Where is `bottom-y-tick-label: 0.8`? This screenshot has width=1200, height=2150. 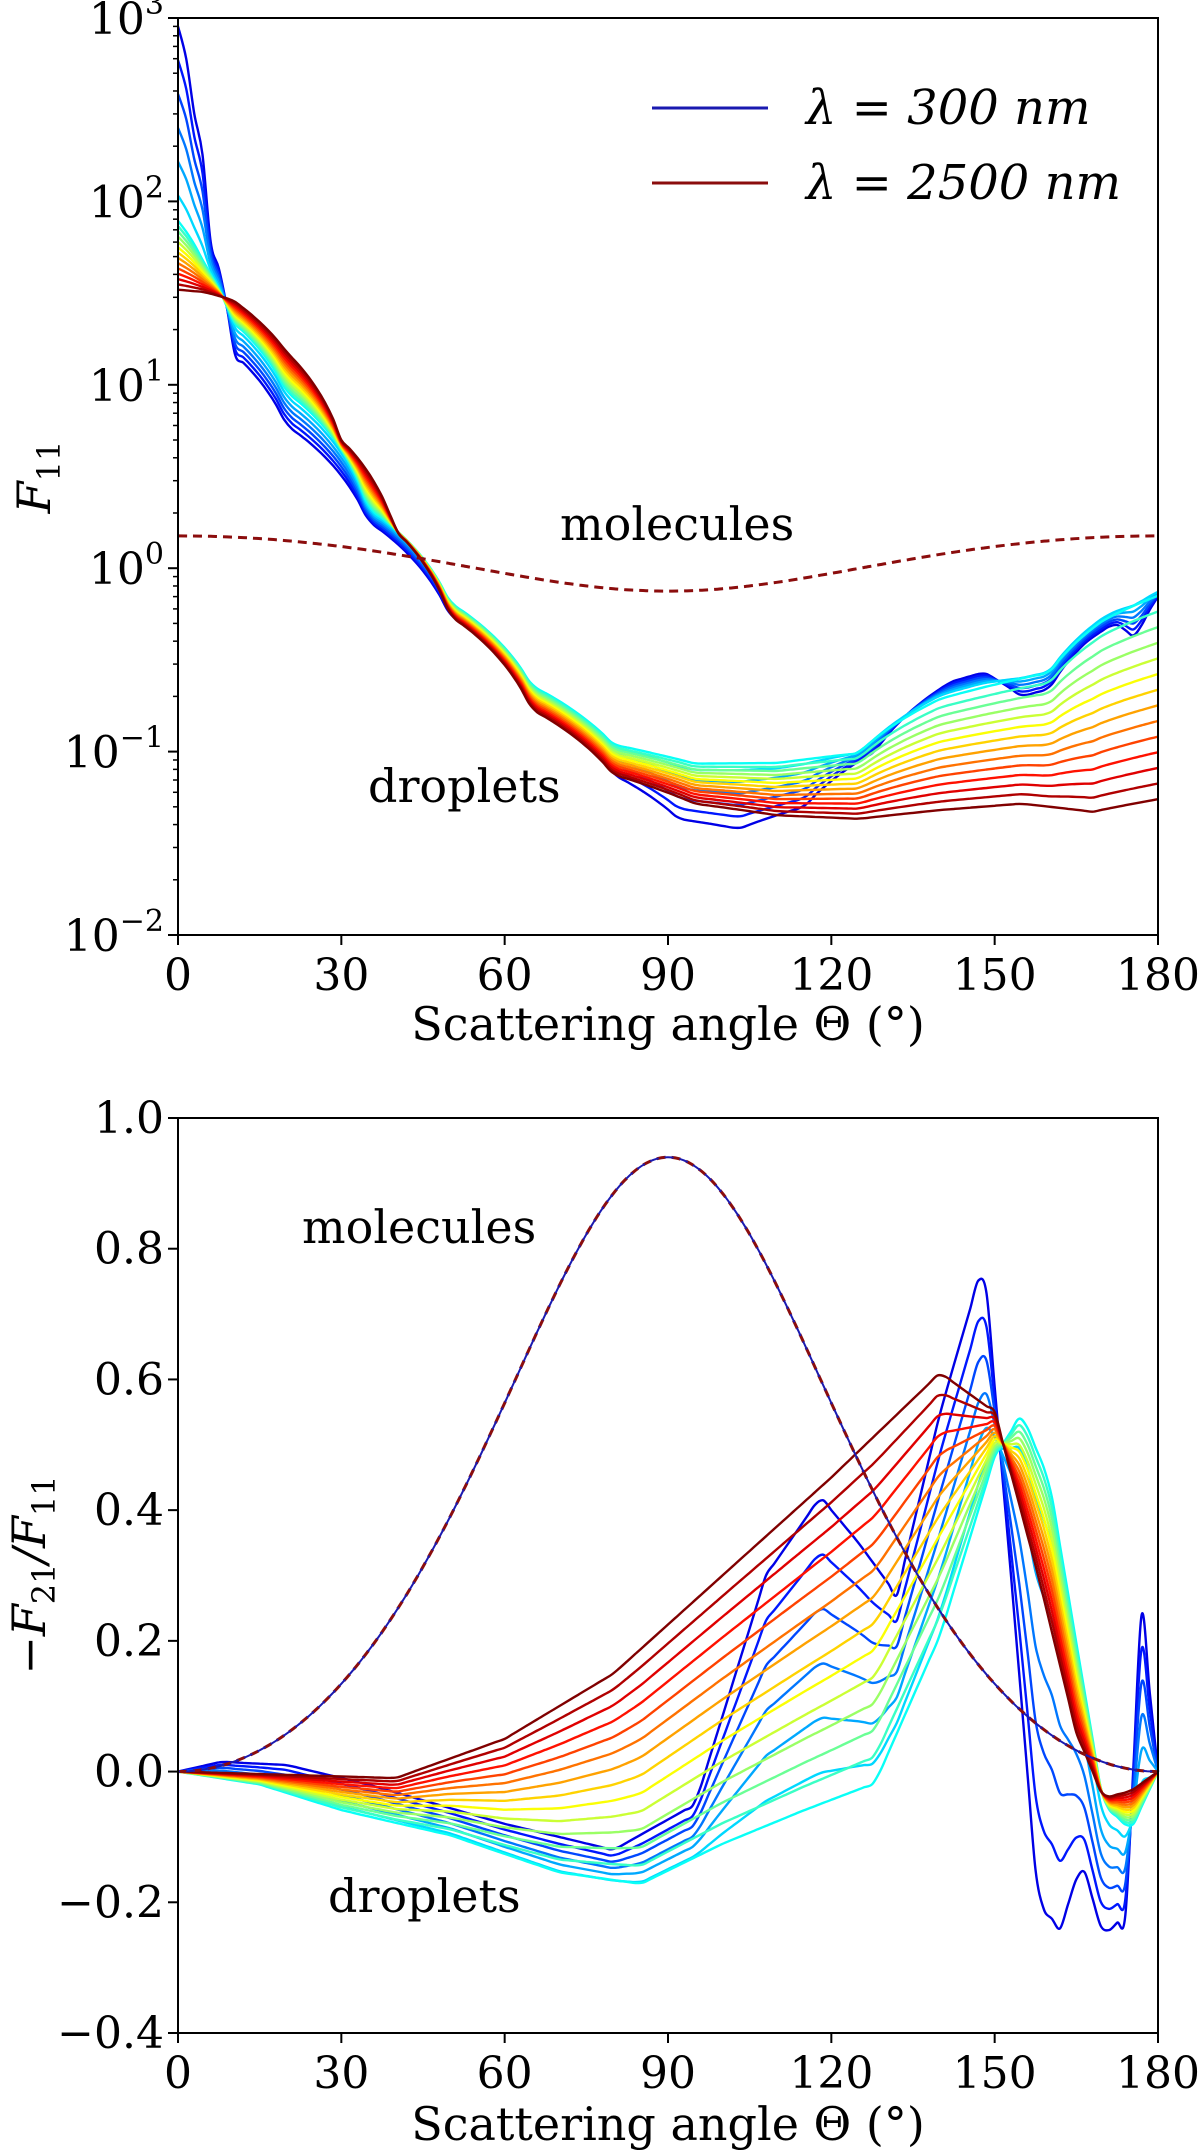 bottom-y-tick-label: 0.8 is located at coordinates (129, 1249).